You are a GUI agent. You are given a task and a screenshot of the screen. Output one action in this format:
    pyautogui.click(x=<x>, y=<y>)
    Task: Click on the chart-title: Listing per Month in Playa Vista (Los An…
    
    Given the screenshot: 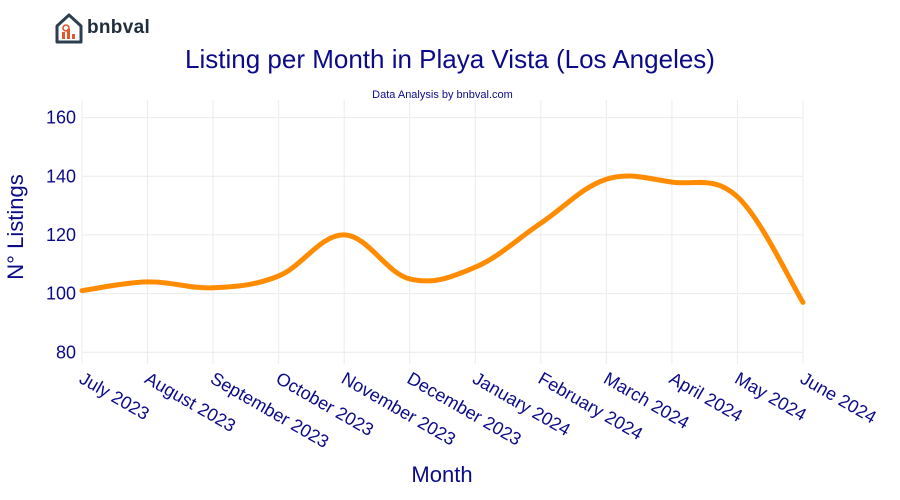 What is the action you would take?
    pyautogui.click(x=450, y=59)
    